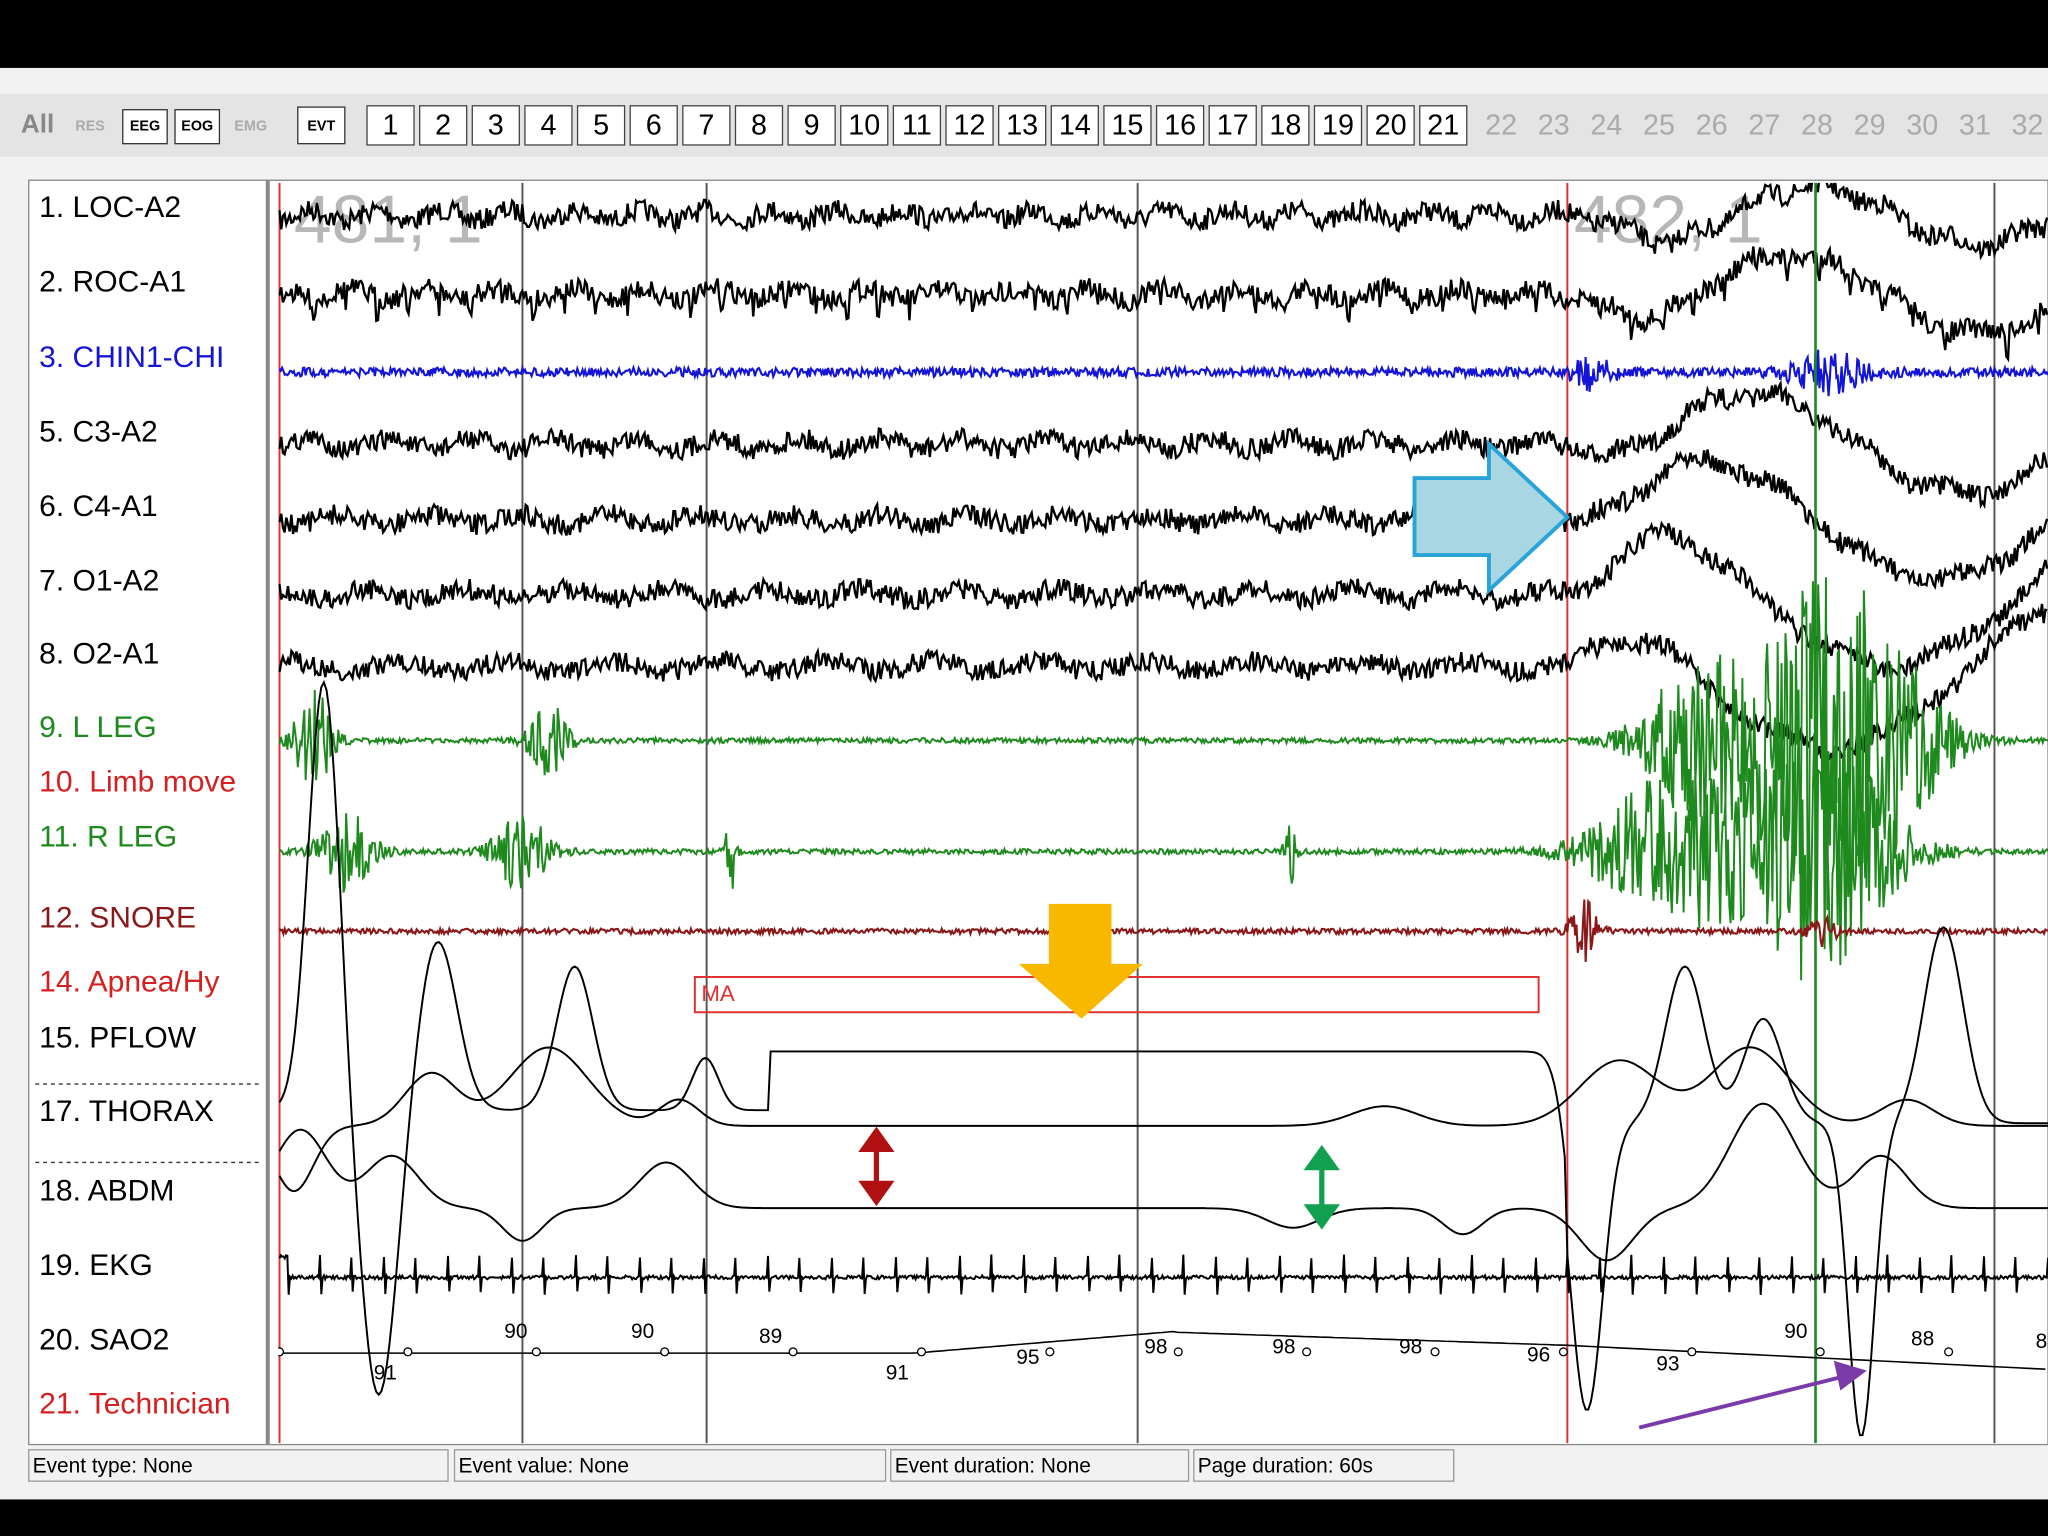 The height and width of the screenshot is (1536, 2048). I want to click on channel-label: 10. Limb move, so click(137, 782).